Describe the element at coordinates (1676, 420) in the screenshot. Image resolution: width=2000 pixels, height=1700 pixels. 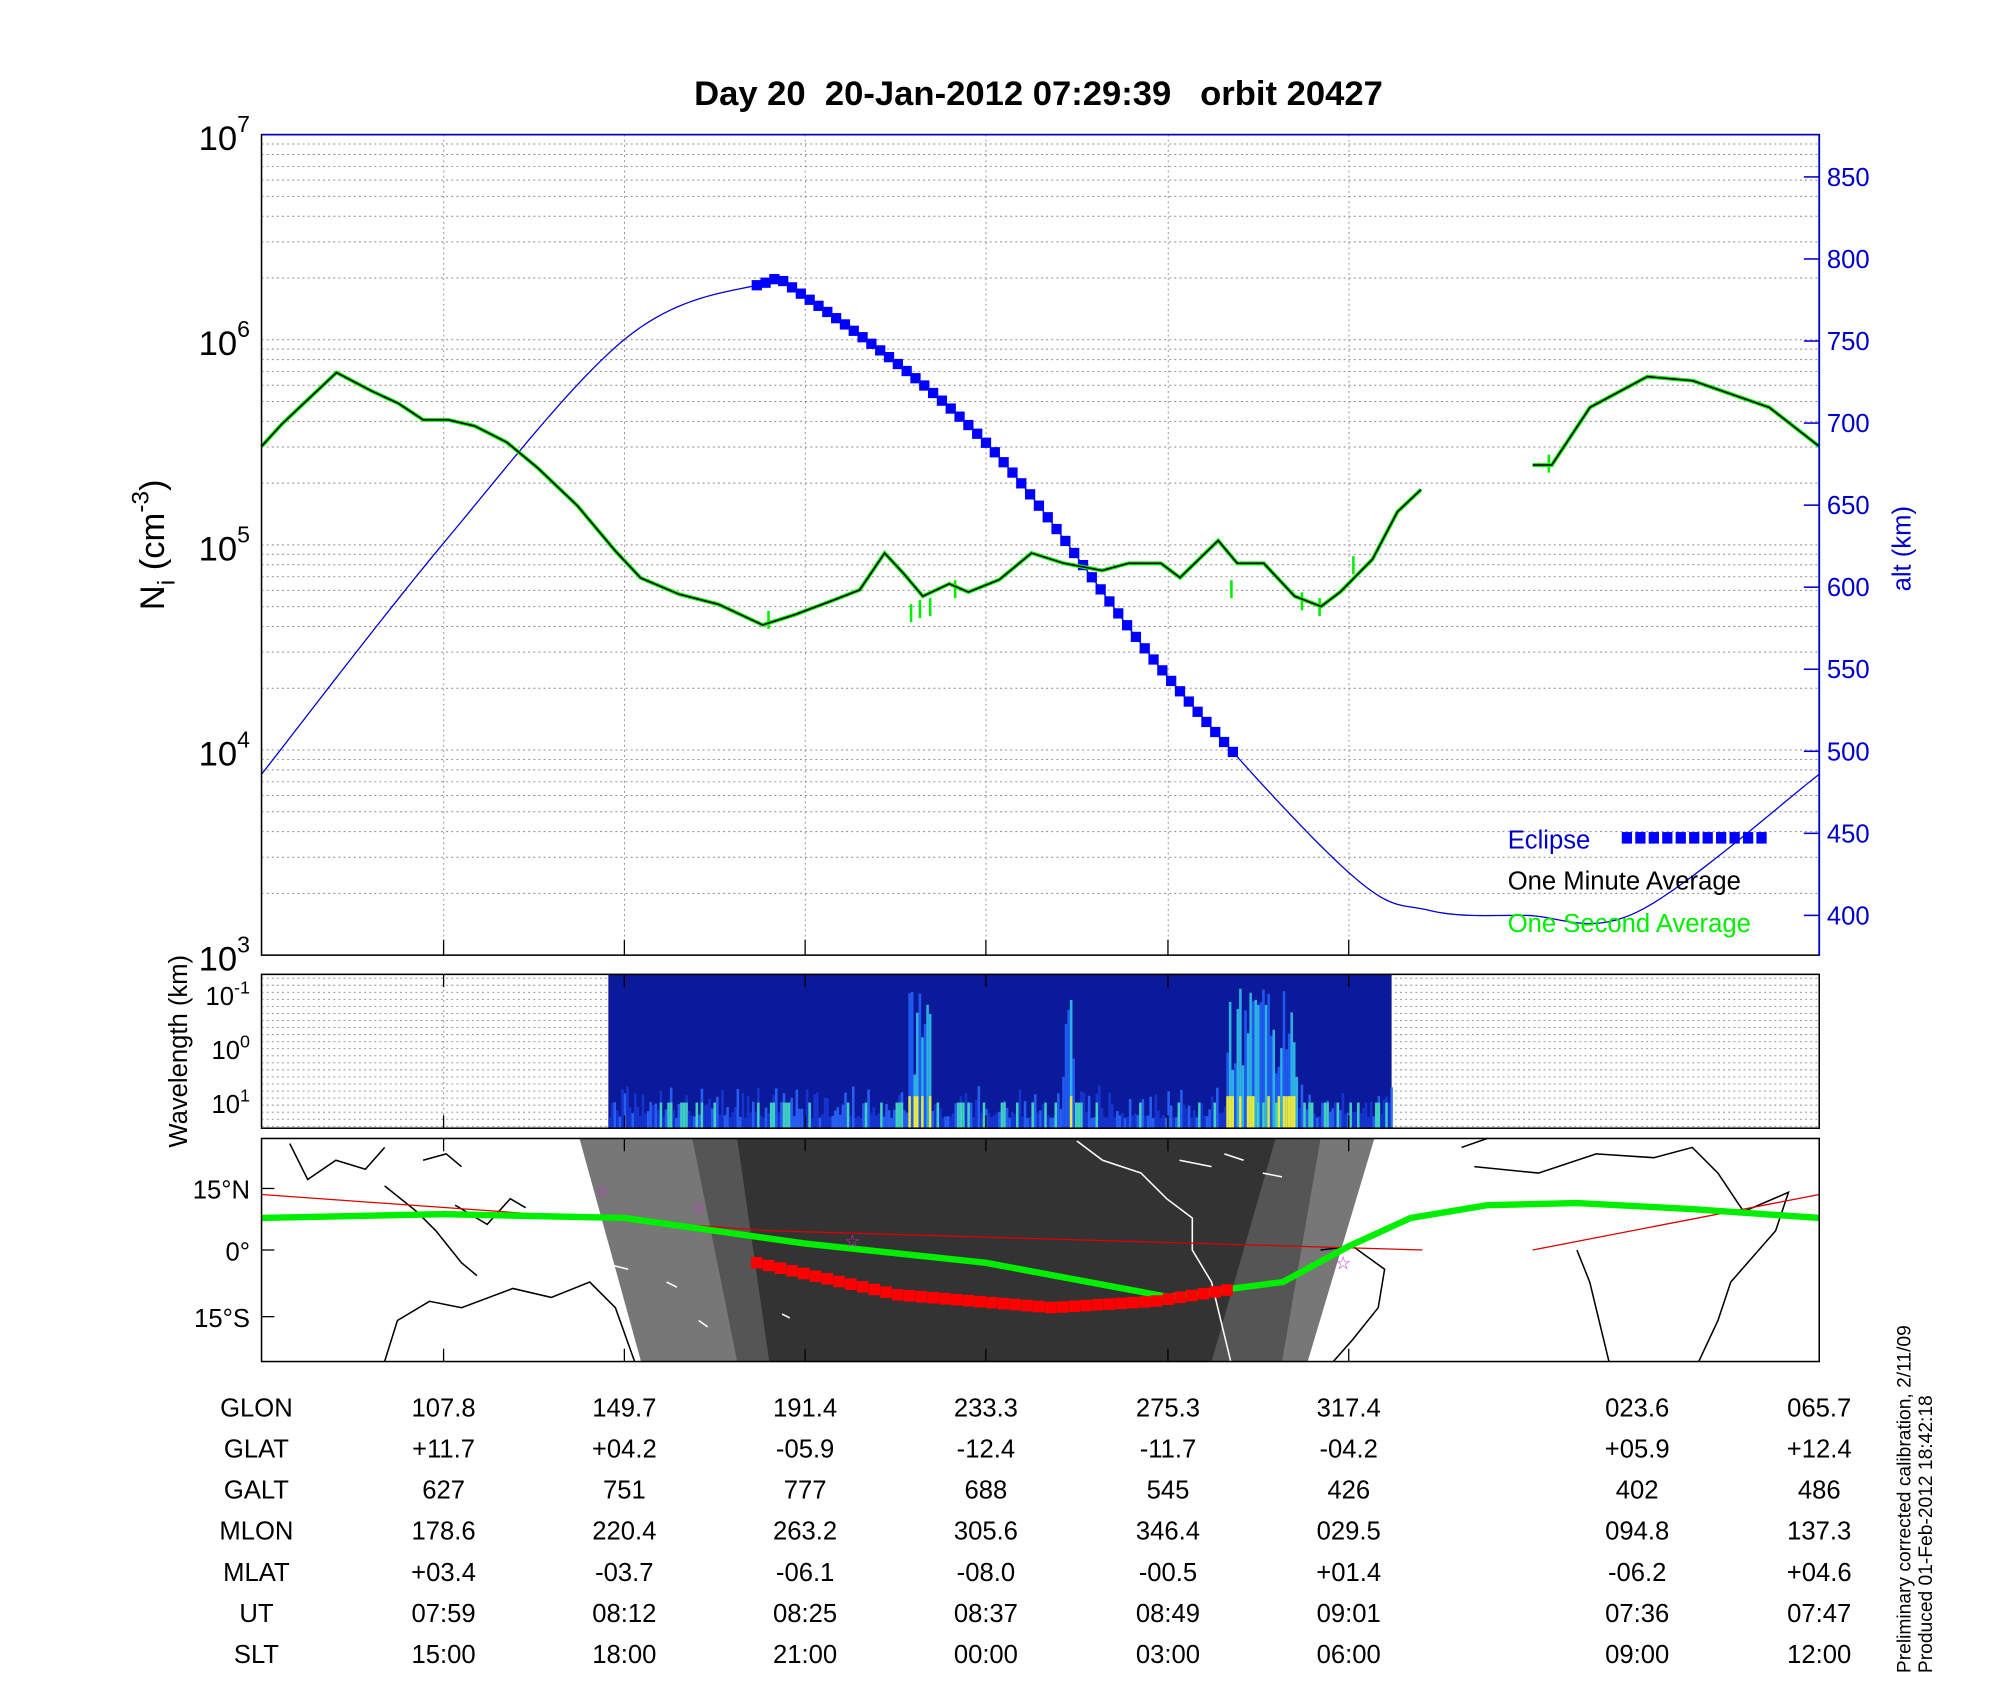
I see `one-second-average-line` at that location.